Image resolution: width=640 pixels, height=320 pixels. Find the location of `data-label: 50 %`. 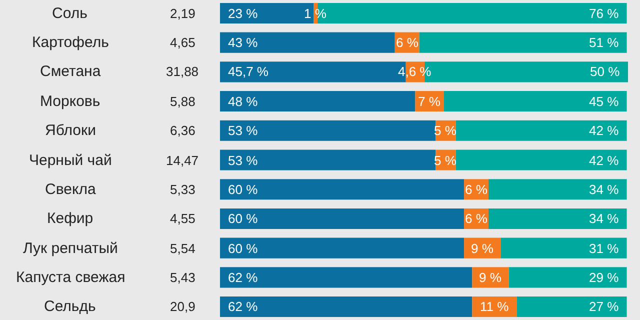

data-label: 50 % is located at coordinates (605, 71).